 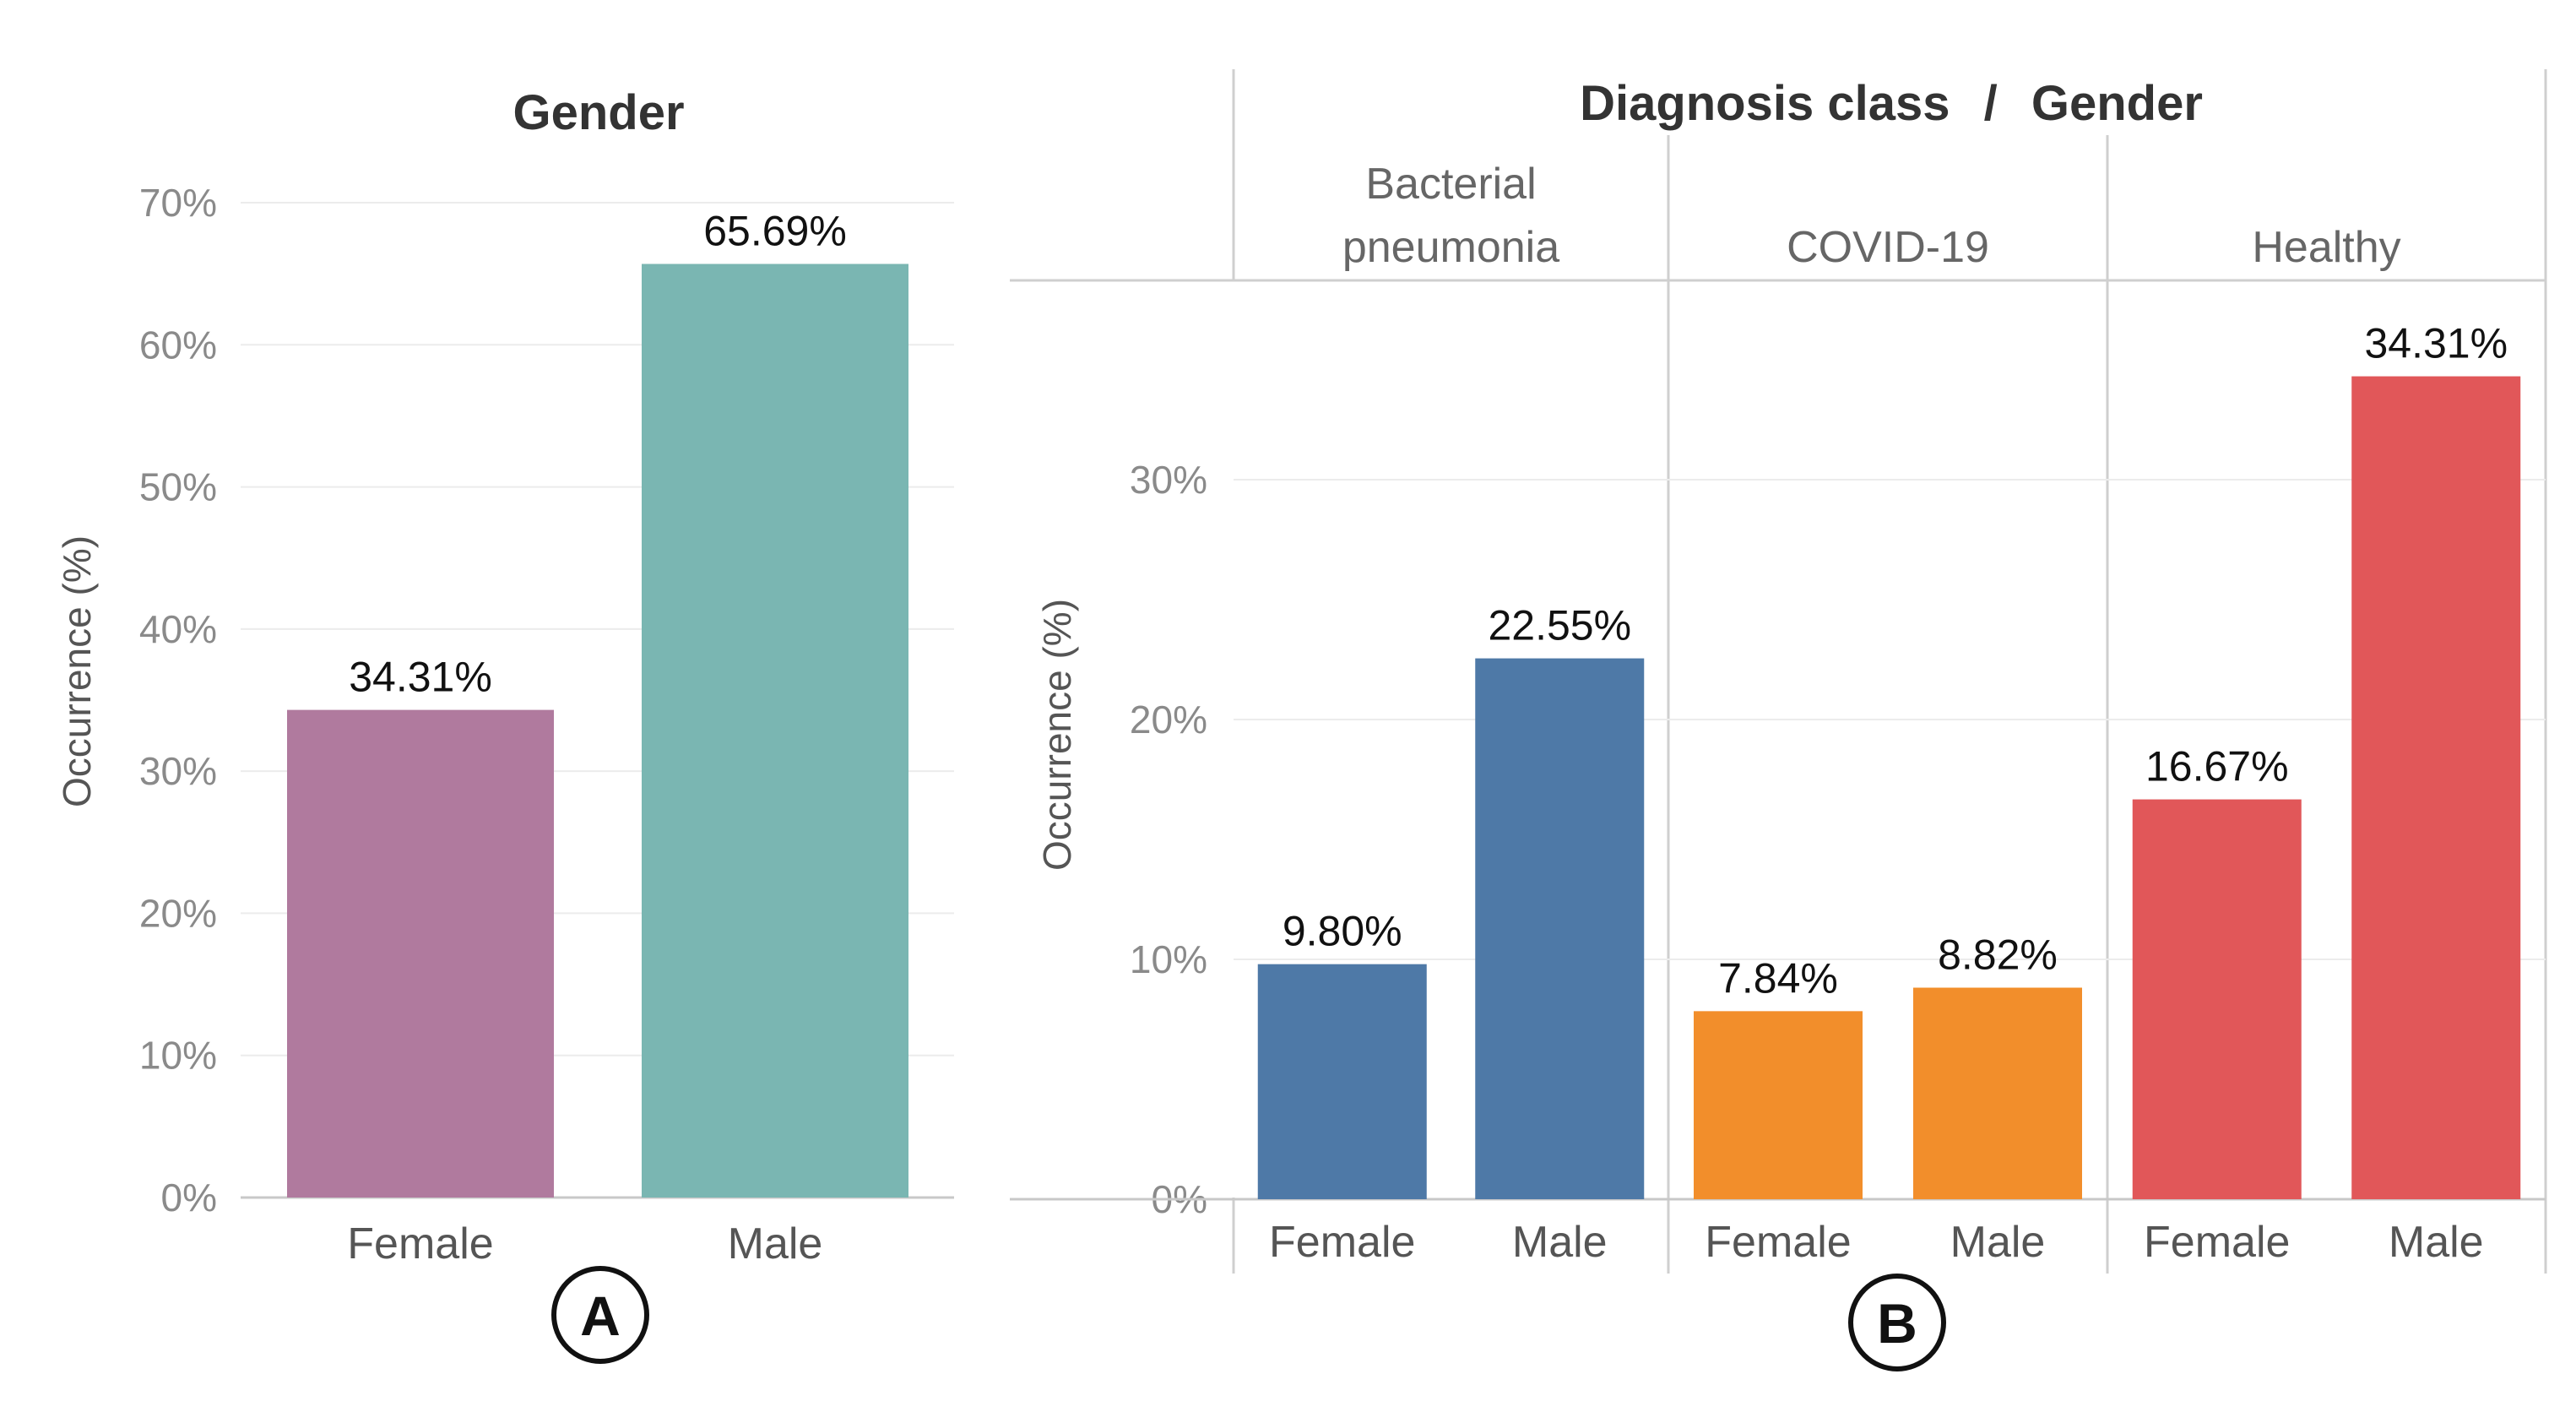 What do you see at coordinates (1560, 626) in the screenshot?
I see `panel-b-data-label: 22.55%` at bounding box center [1560, 626].